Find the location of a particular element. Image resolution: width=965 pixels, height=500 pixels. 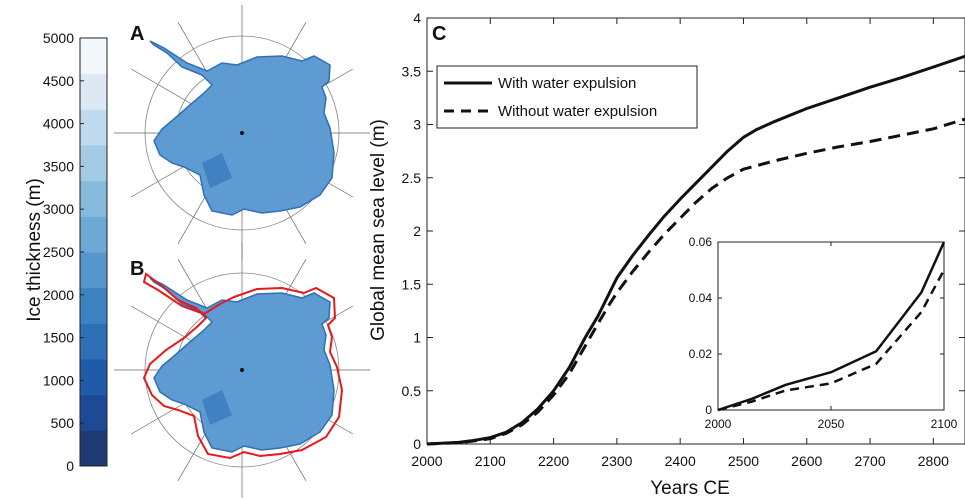

inset-series-with-expulsion is located at coordinates (831, 326).